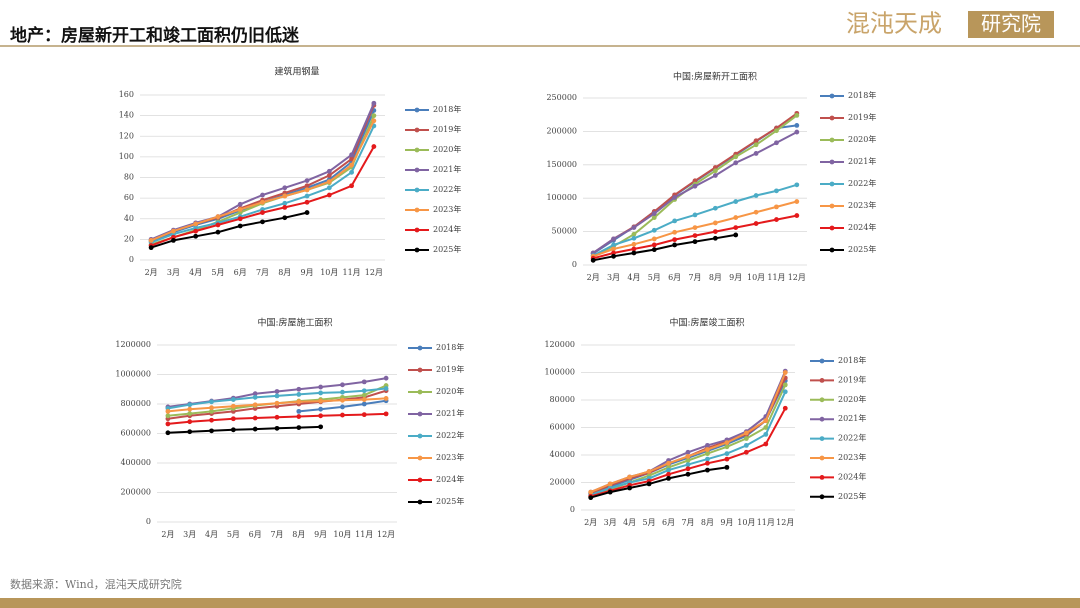  What do you see at coordinates (862, 227) in the screenshot?
I see `legend-label: 2024年` at bounding box center [862, 227].